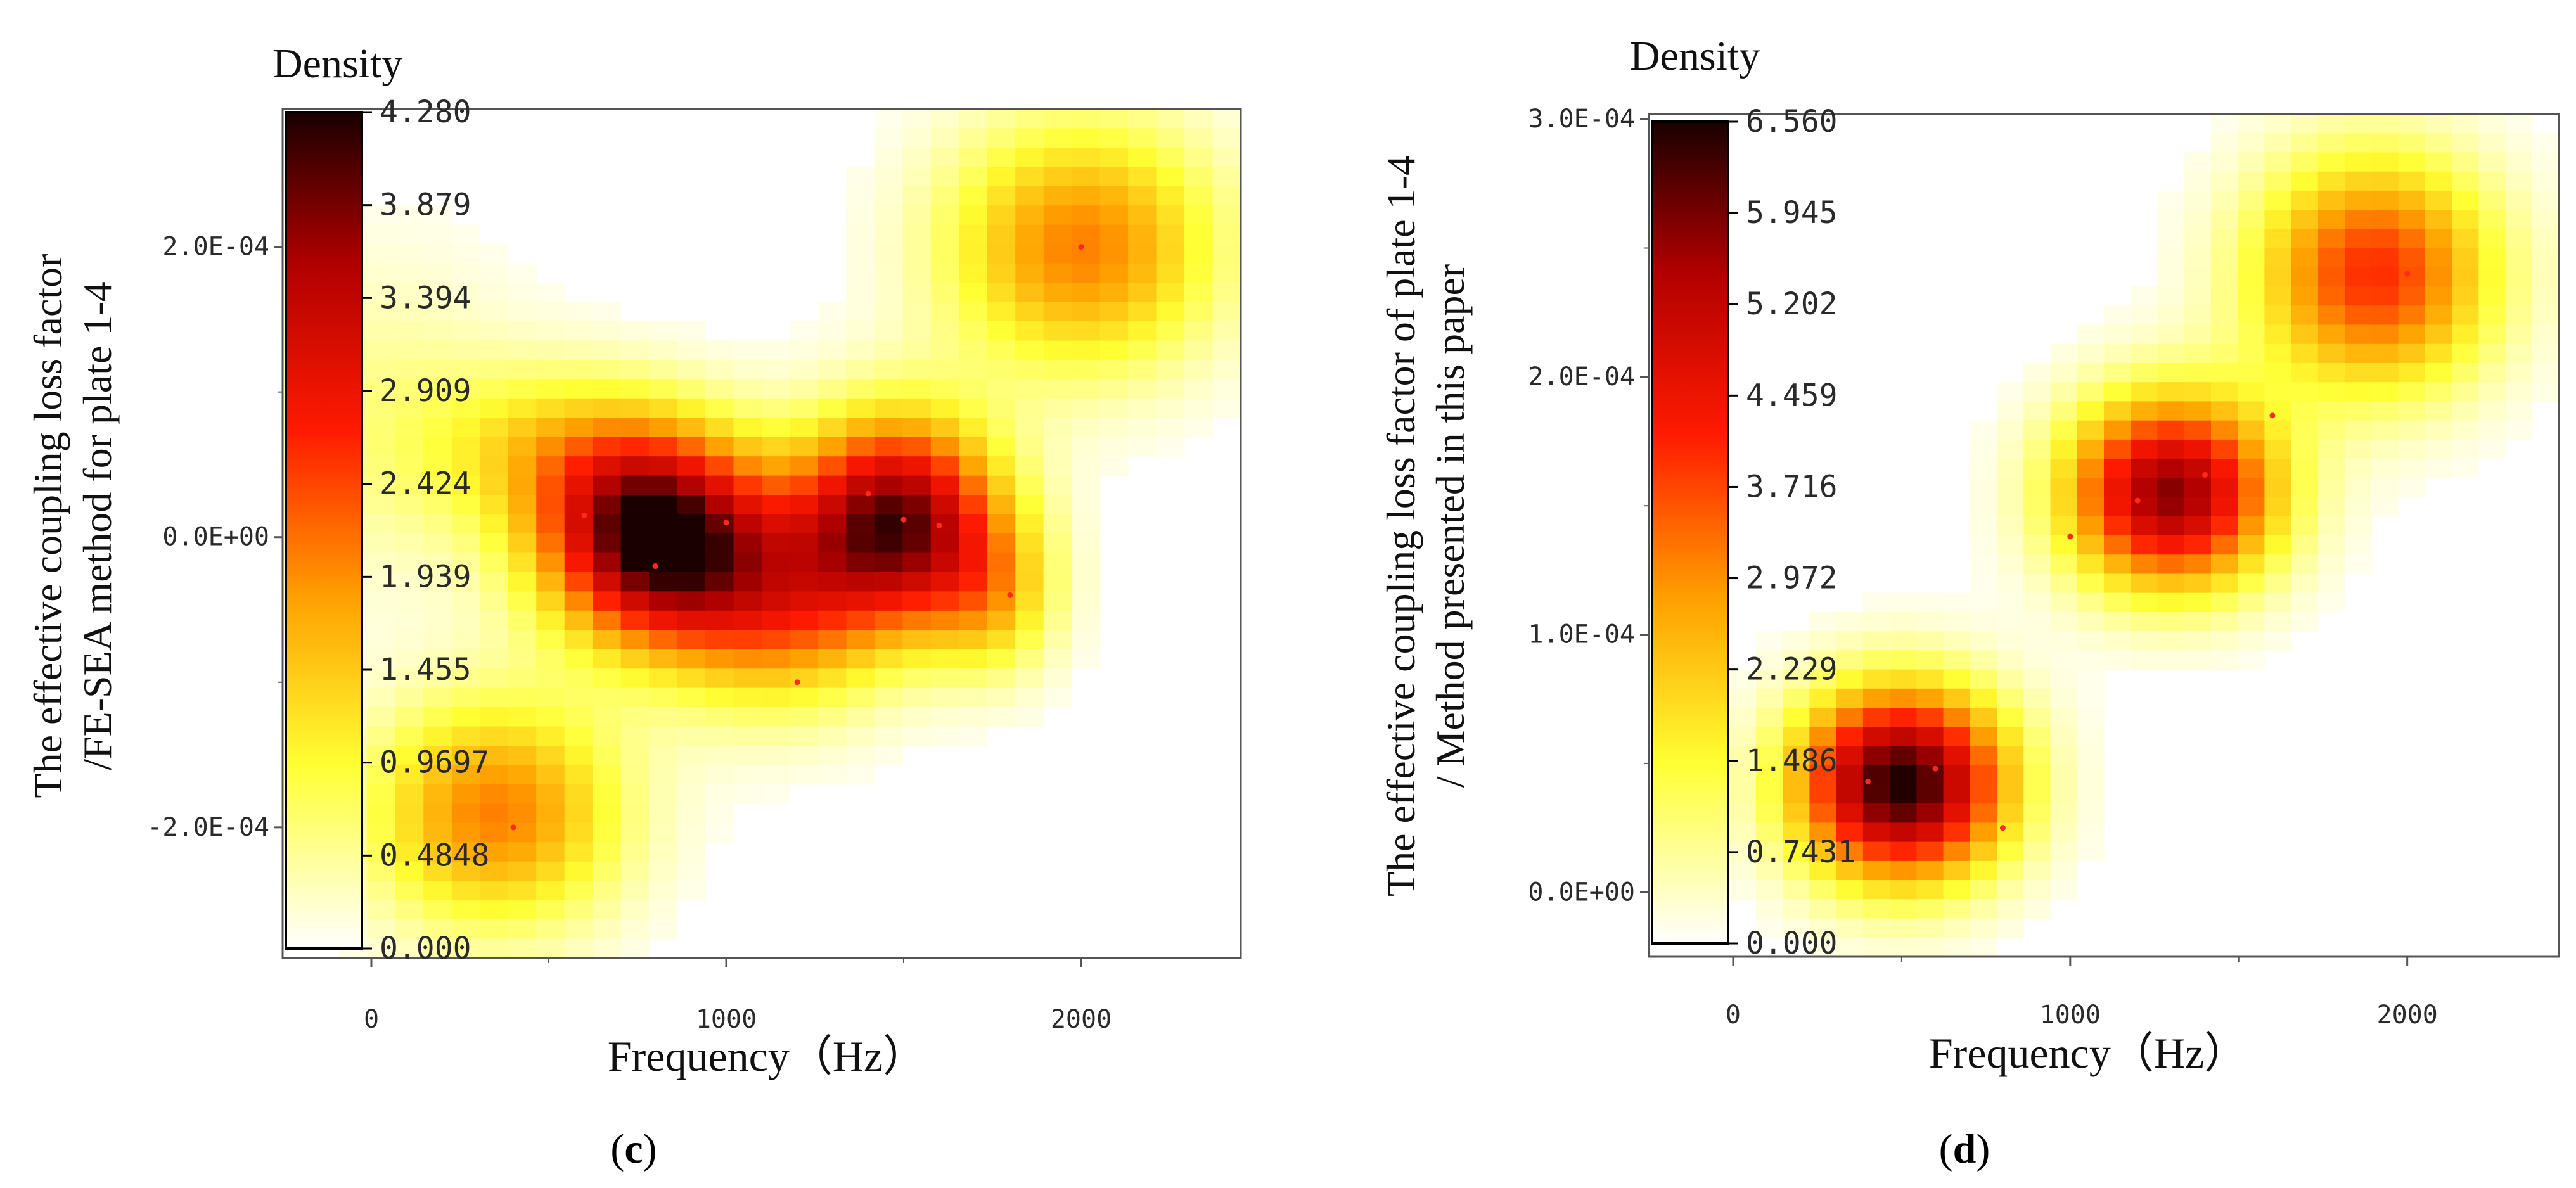 Image resolution: width=2576 pixels, height=1188 pixels. I want to click on y-ticks-d: 0.0E+001.0E-042.0E-043.0E-04, so click(1588, 506).